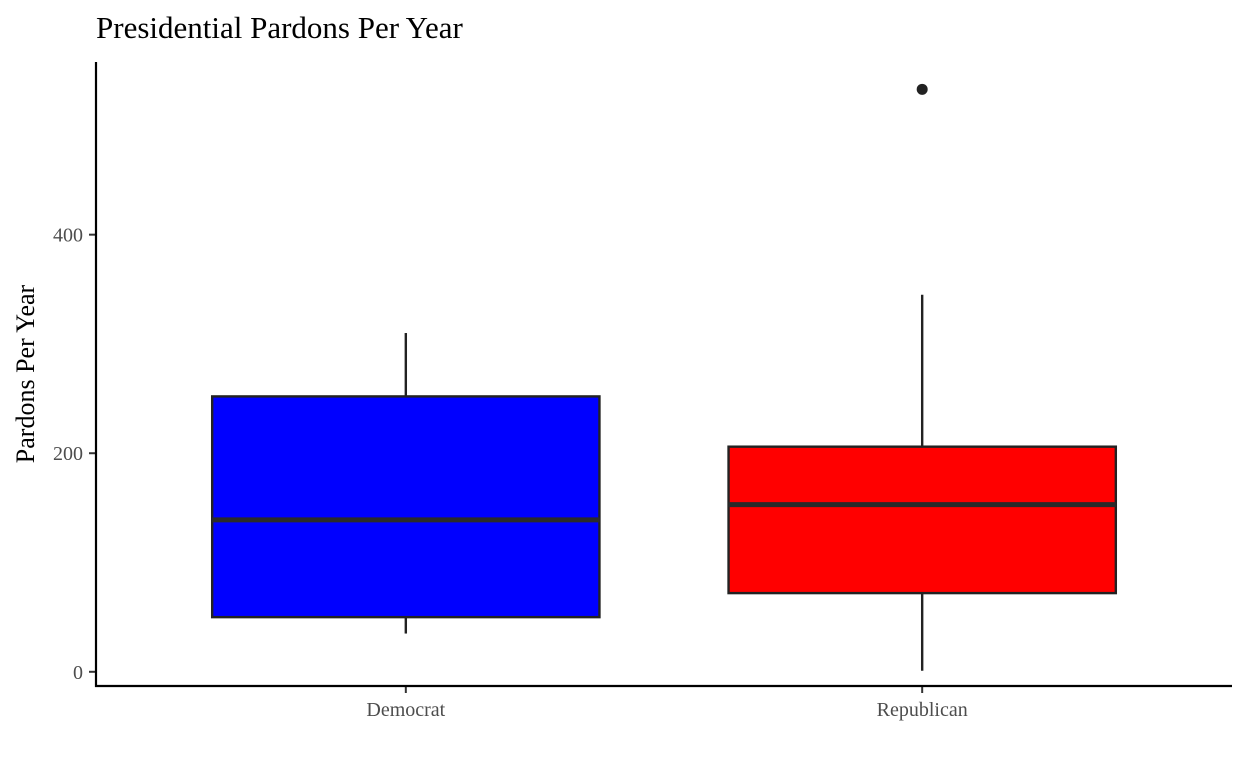 The width and height of the screenshot is (1248, 768). Describe the element at coordinates (78, 673) in the screenshot. I see `y-tick-label: 0` at that location.